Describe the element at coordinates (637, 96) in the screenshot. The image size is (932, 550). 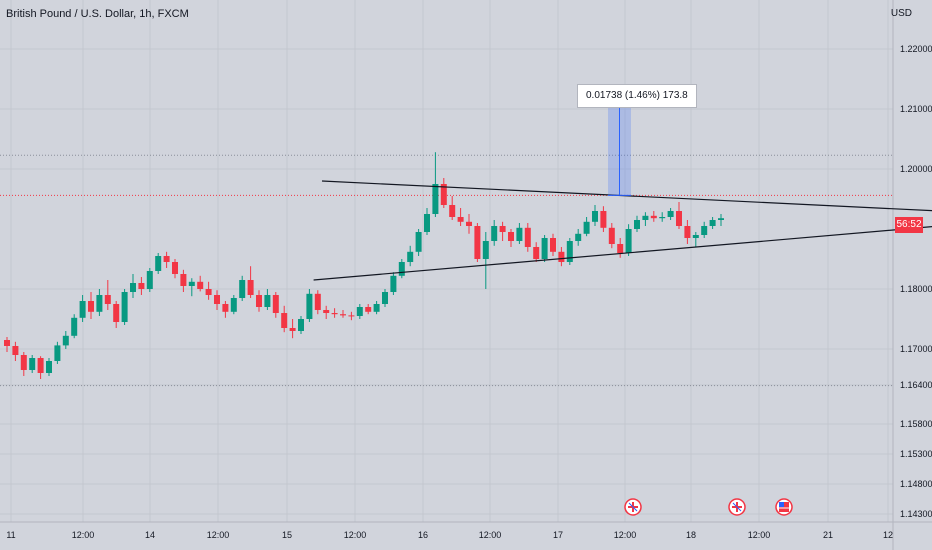
I see `measure-label: 0.01738 (1.46%) 173.8` at that location.